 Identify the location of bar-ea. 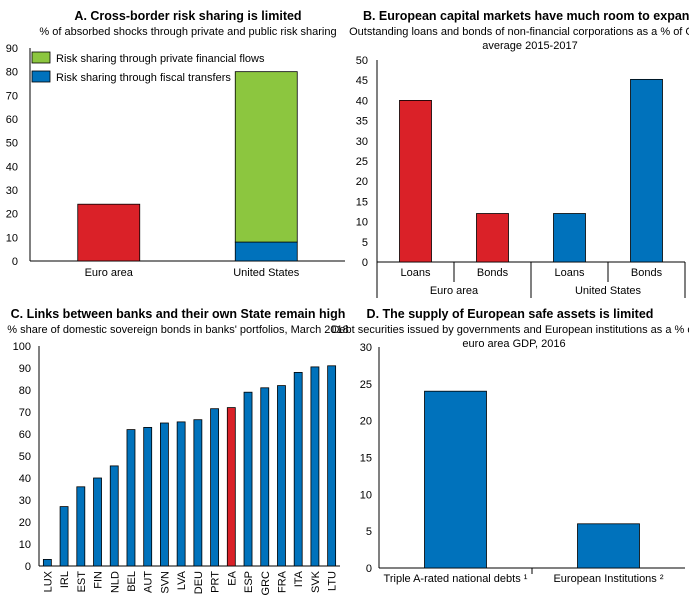
(231, 487).